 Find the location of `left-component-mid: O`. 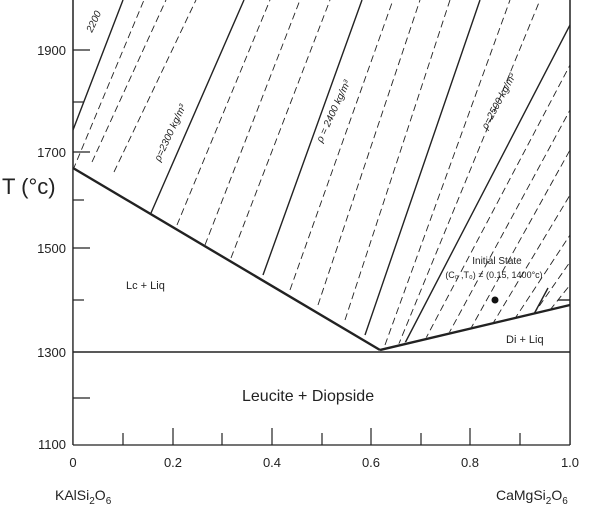

left-component-mid: O is located at coordinates (100, 495).